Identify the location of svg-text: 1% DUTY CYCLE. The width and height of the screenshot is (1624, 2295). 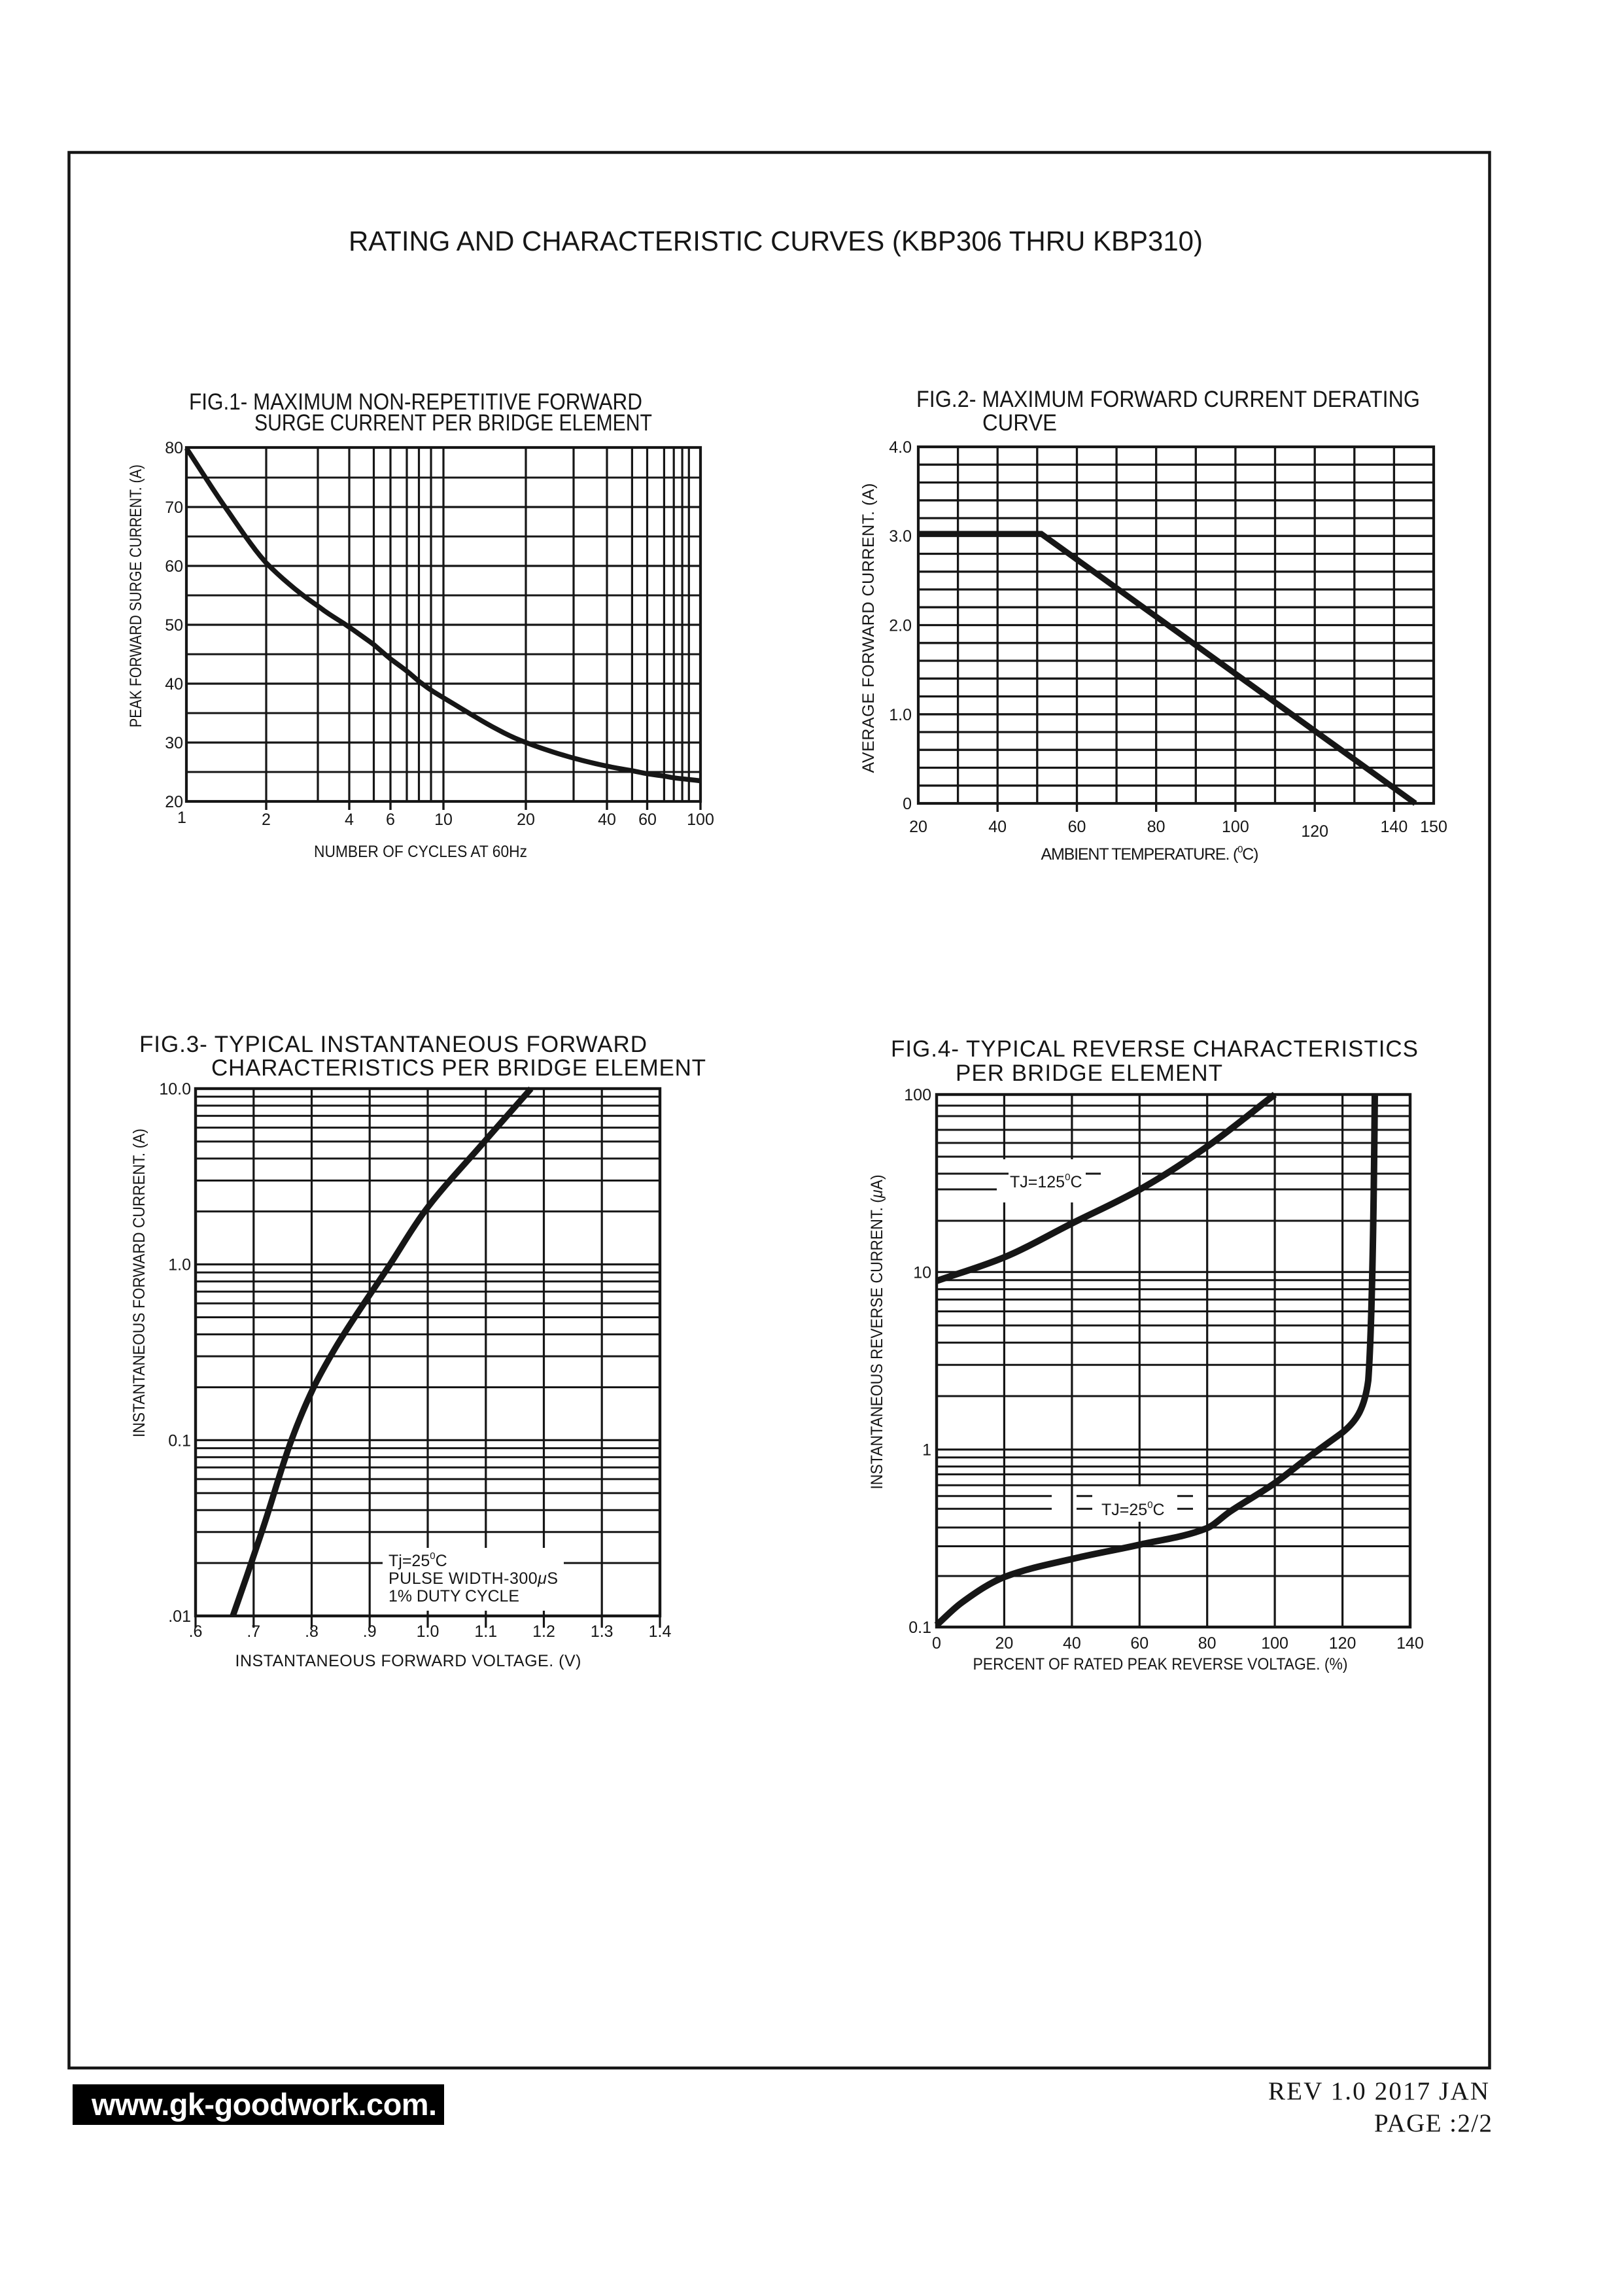
(454, 1596).